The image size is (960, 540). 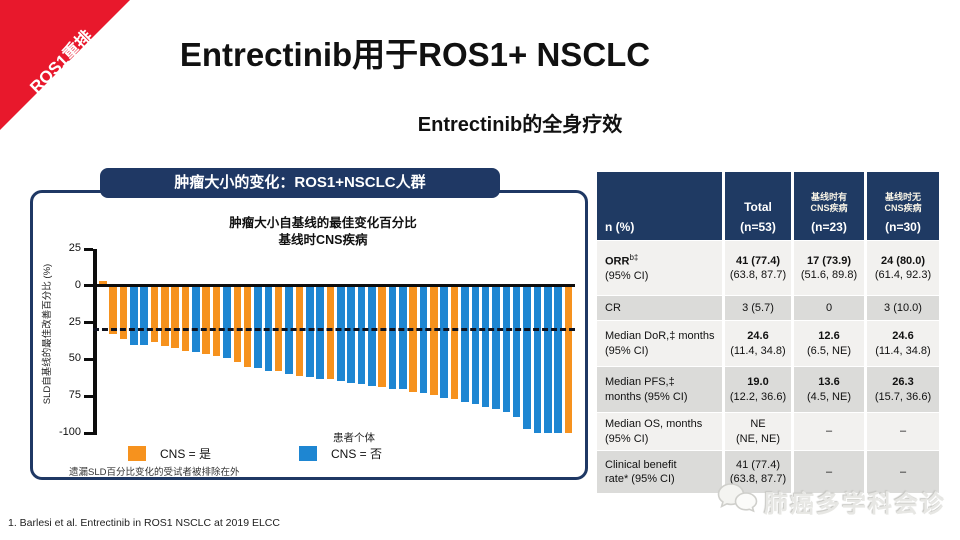 What do you see at coordinates (903, 308) in the screenshot?
I see `table-cell: 3 (10.0)` at bounding box center [903, 308].